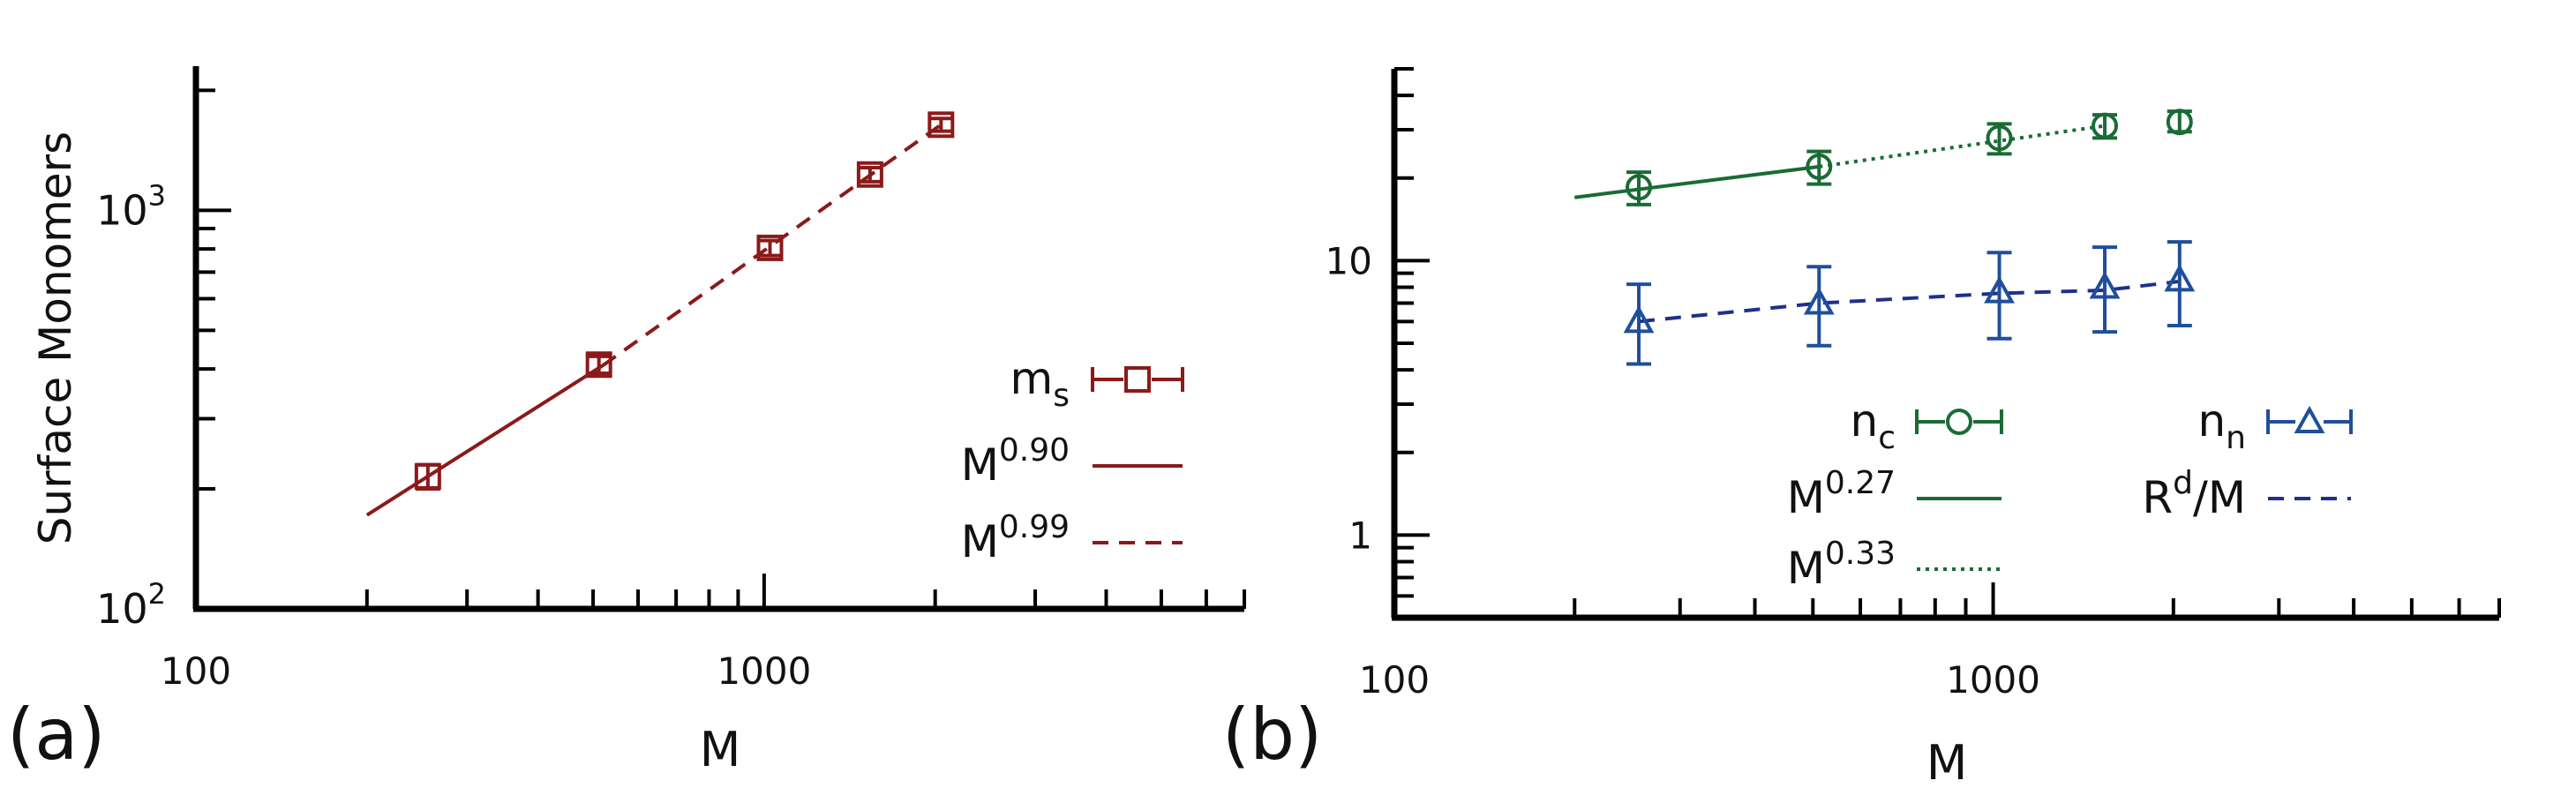  I want to click on legend-label-subscript: c, so click(1887, 438).